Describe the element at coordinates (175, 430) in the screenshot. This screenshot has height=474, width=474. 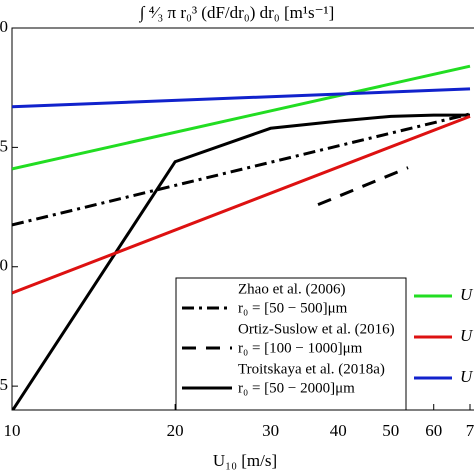
I see `x-tick-label: 20` at that location.